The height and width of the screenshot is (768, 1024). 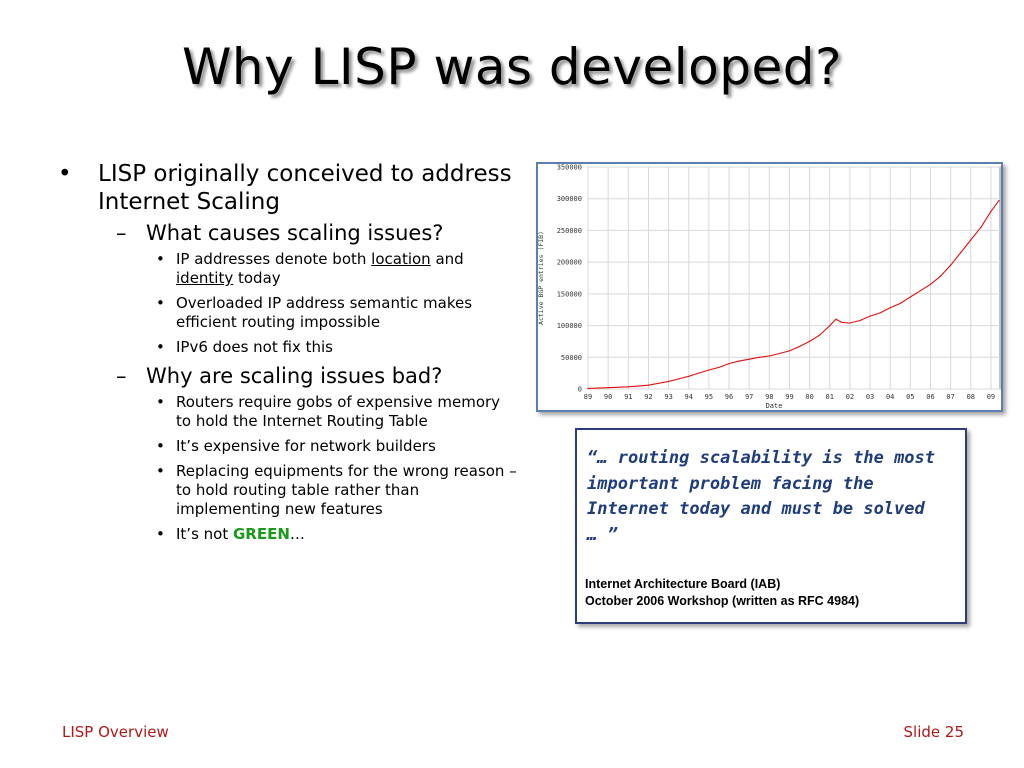 I want to click on x-tick-label: 91, so click(x=628, y=397).